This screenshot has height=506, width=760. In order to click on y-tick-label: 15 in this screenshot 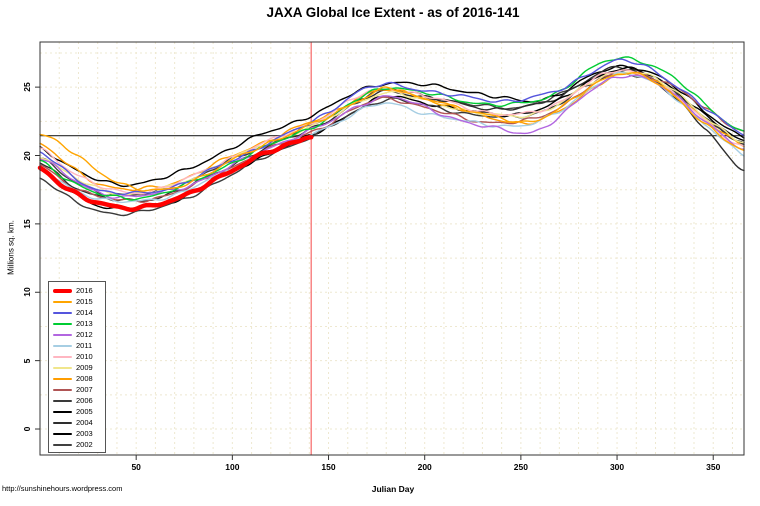, I will do `click(27, 224)`.